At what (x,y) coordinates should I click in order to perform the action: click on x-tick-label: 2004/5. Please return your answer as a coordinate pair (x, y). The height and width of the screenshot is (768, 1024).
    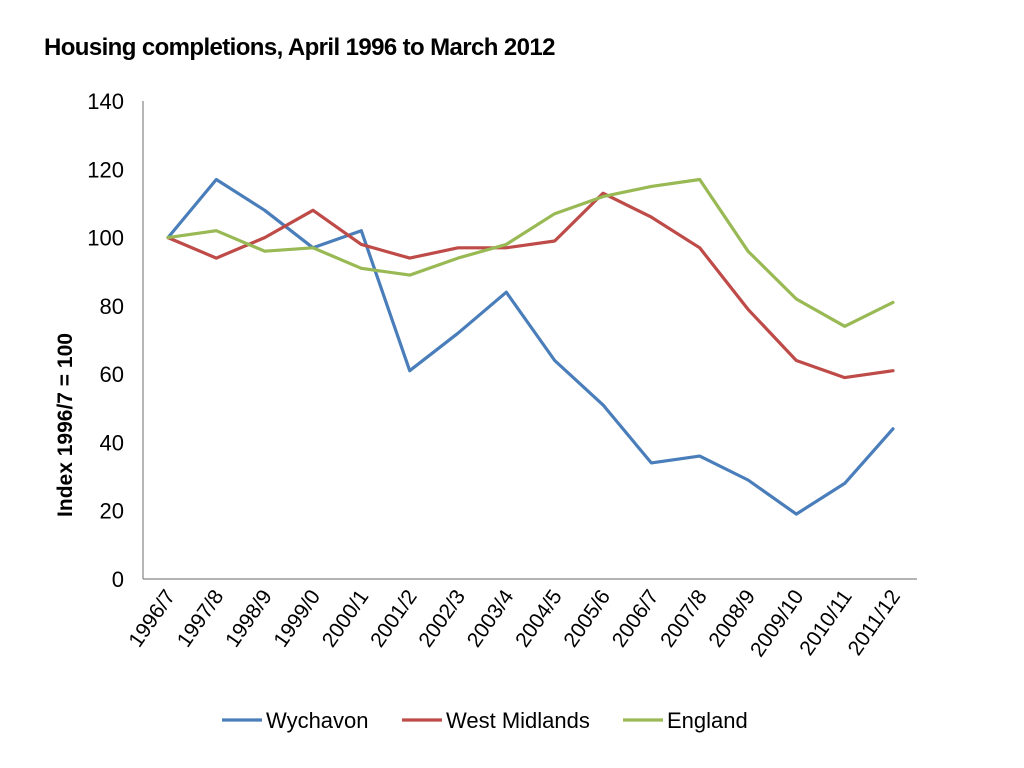
    Looking at the image, I should click on (539, 619).